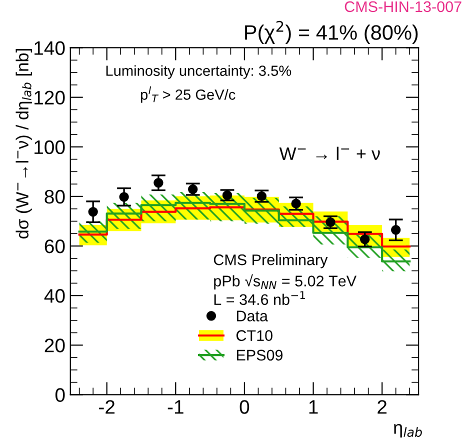 This screenshot has height=442, width=463. What do you see at coordinates (331, 32) in the screenshot?
I see `chart-title: P(χ$^{2}$) = 41% (80%)` at bounding box center [331, 32].